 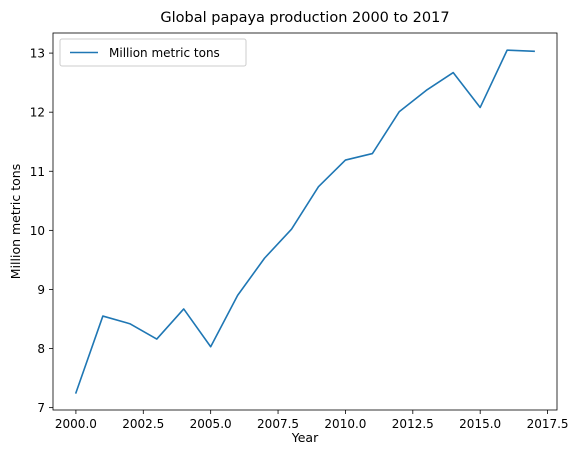 What do you see at coordinates (304, 18) in the screenshot?
I see `chart-title: Global papaya production 2000 to 2017` at bounding box center [304, 18].